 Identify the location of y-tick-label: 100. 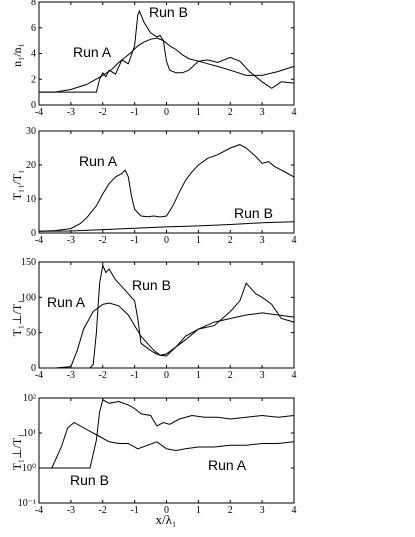
(28, 297).